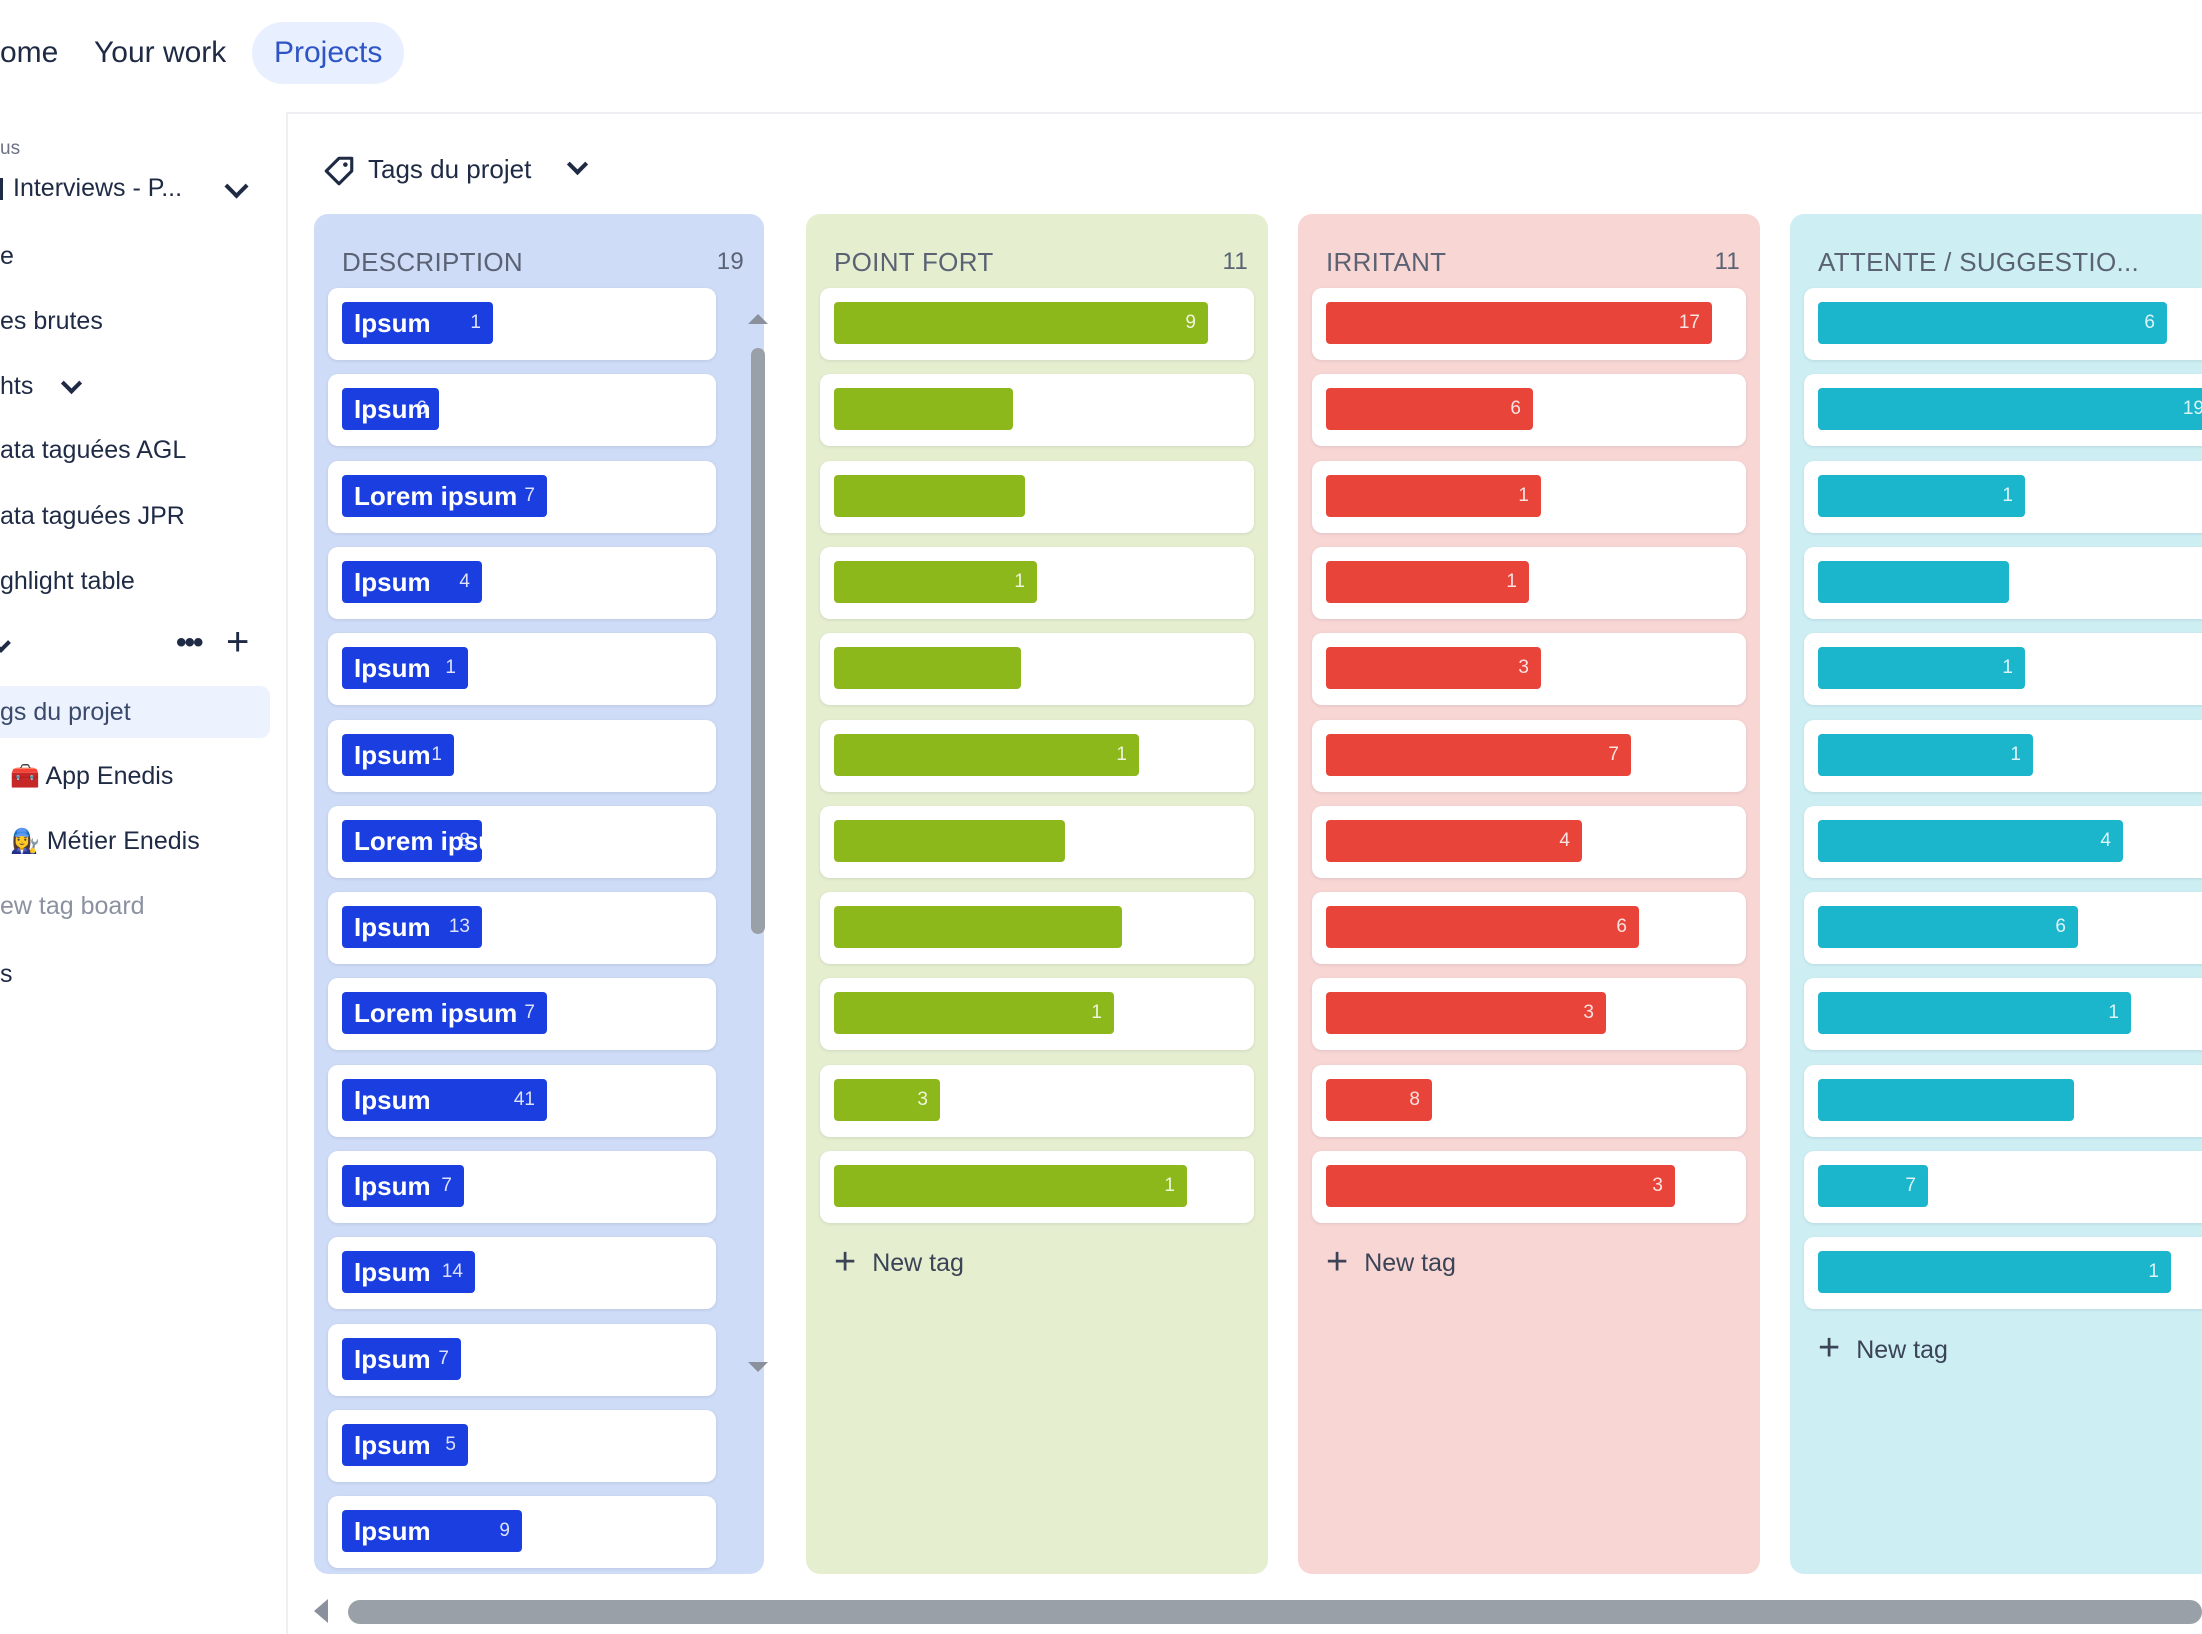 This screenshot has height=1634, width=2202. What do you see at coordinates (758, 1368) in the screenshot?
I see `scroll-down-icon` at bounding box center [758, 1368].